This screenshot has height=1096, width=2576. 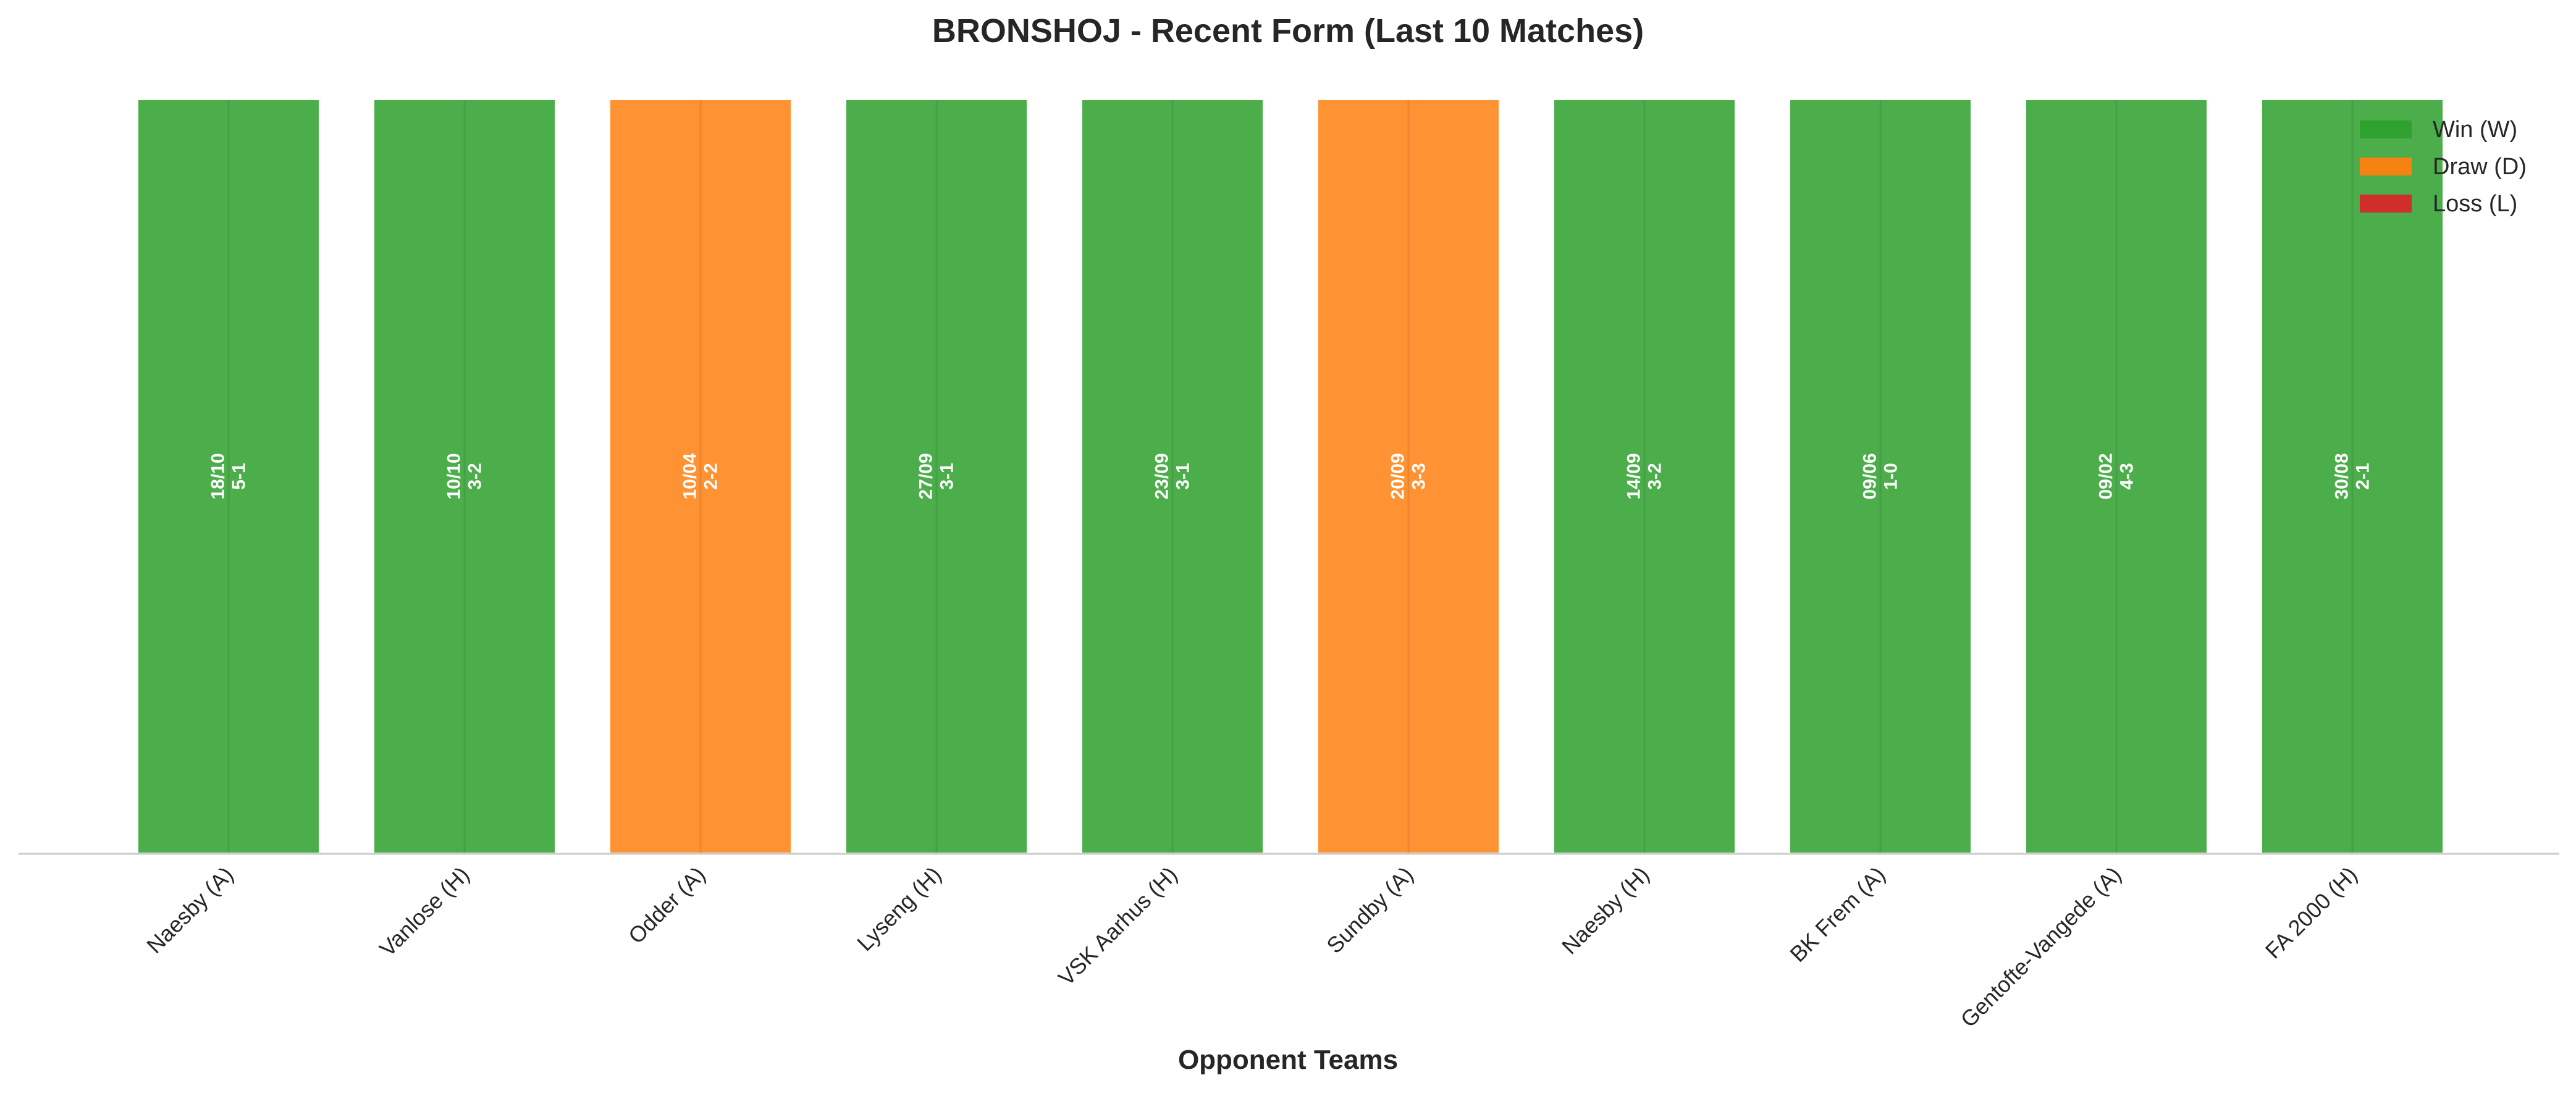 What do you see at coordinates (1891, 476) in the screenshot?
I see `bar-score-label-8: 1-0` at bounding box center [1891, 476].